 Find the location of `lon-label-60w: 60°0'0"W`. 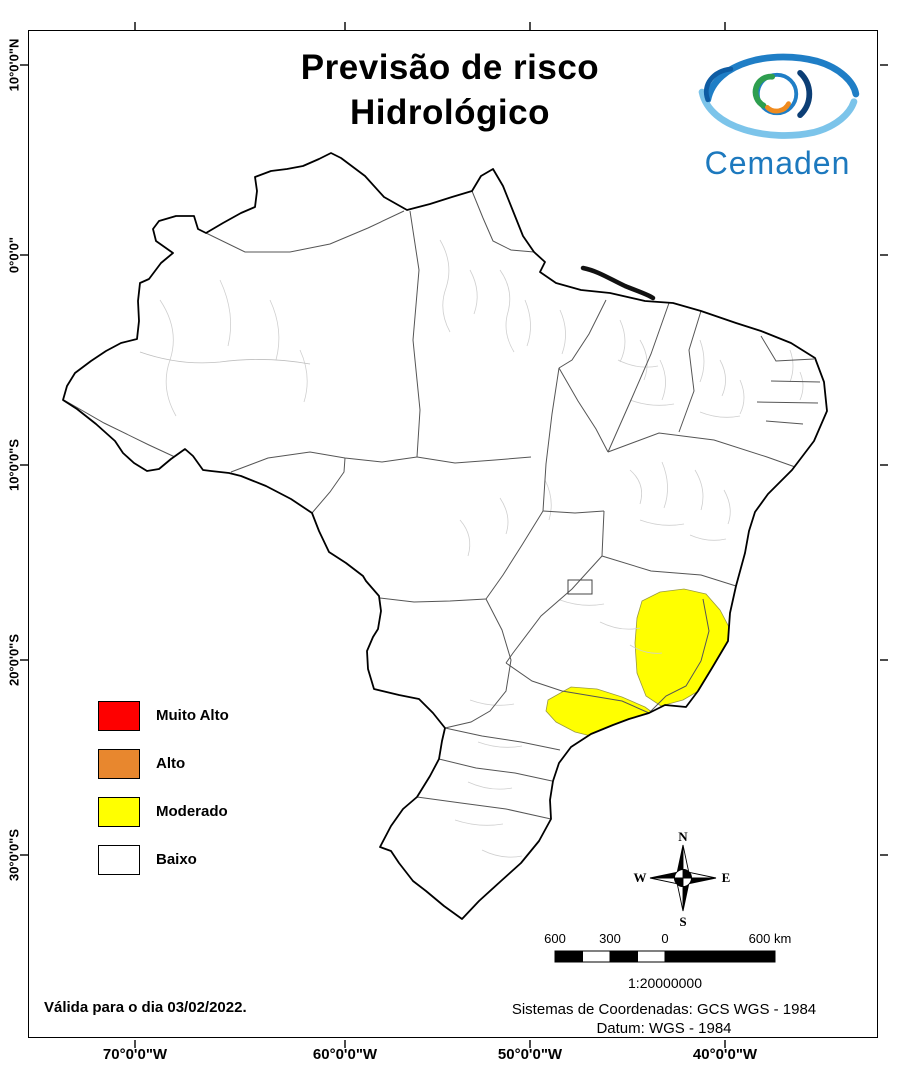

lon-label-60w: 60°0'0"W is located at coordinates (345, 1054).